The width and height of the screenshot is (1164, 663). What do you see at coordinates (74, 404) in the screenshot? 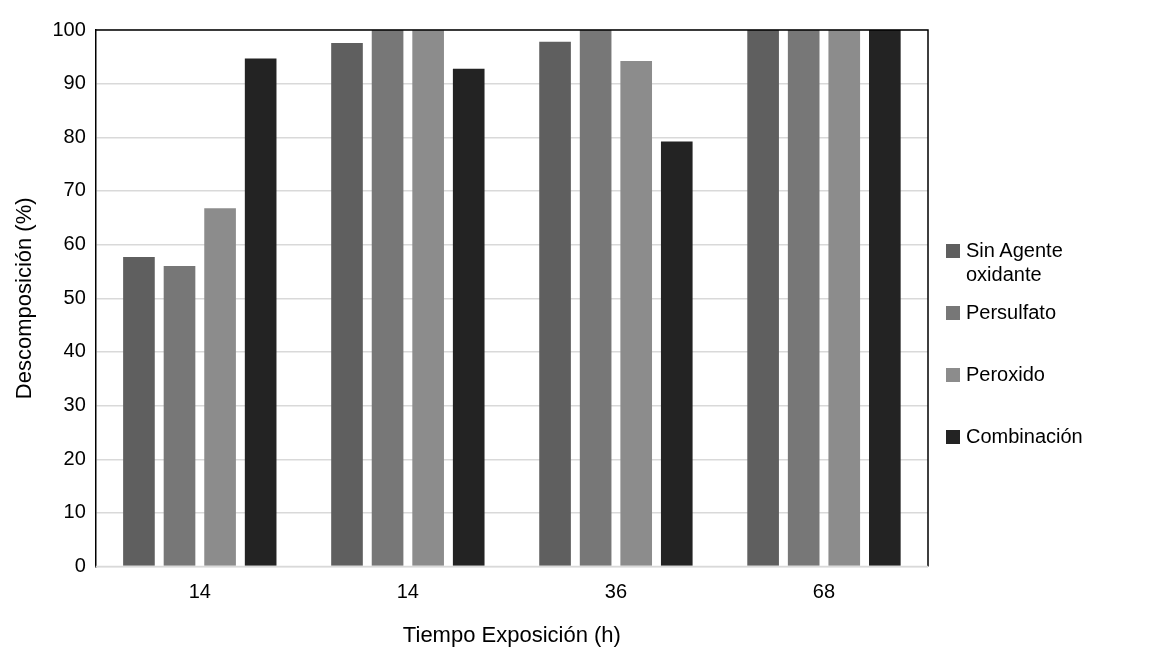
I see `y-tick-label: 30` at bounding box center [74, 404].